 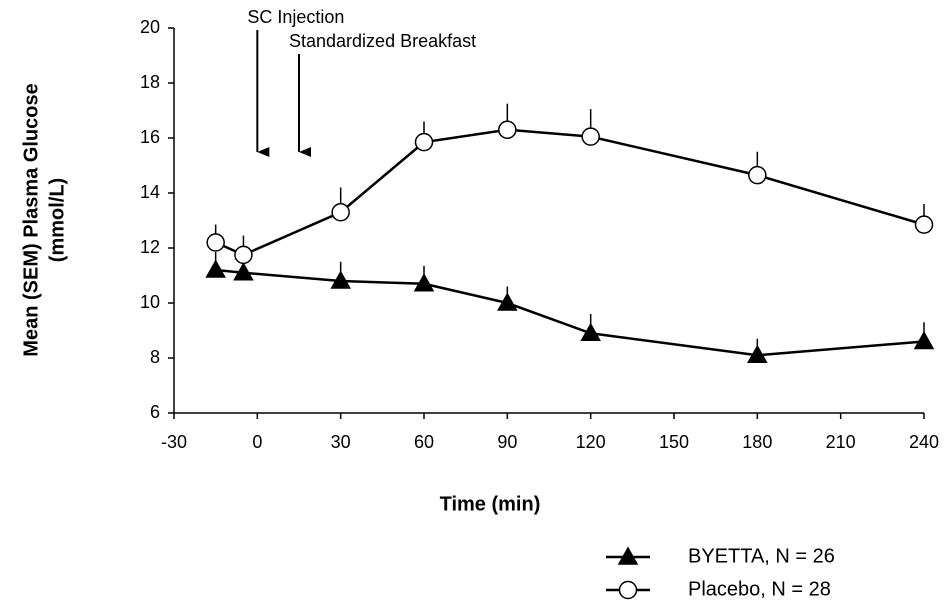 What do you see at coordinates (591, 442) in the screenshot?
I see `x-tick-label: 120` at bounding box center [591, 442].